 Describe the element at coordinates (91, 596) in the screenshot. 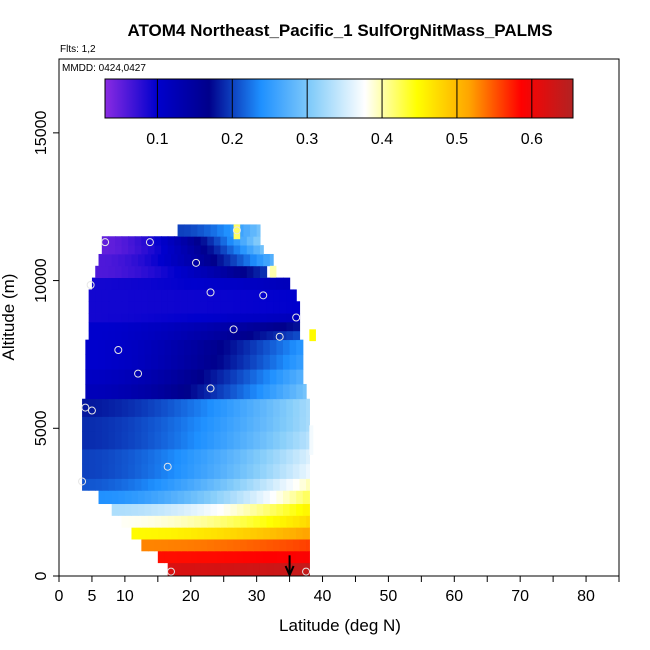

I see `x-tick-label: 5` at that location.